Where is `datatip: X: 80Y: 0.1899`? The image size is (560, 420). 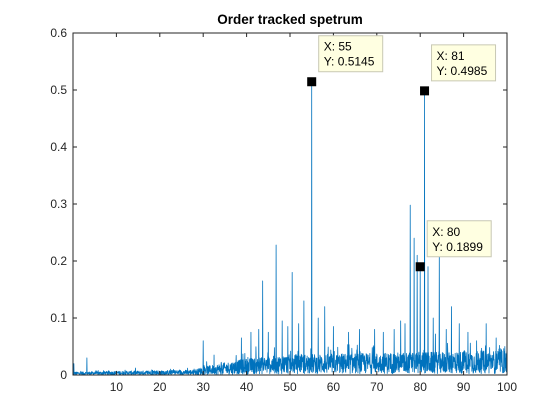
datatip: X: 80Y: 0.1899 is located at coordinates (453, 246).